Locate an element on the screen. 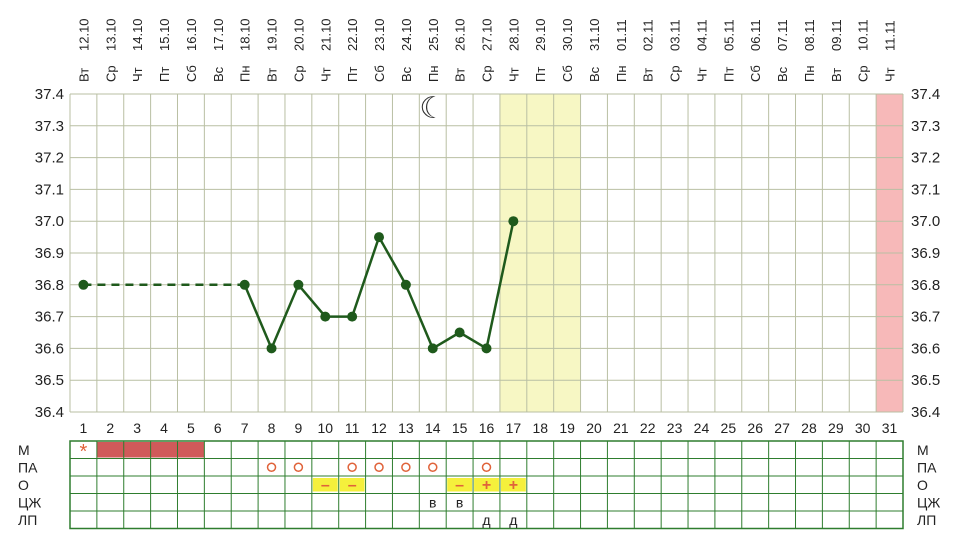  row-label-right: ЦЖ is located at coordinates (928, 503).